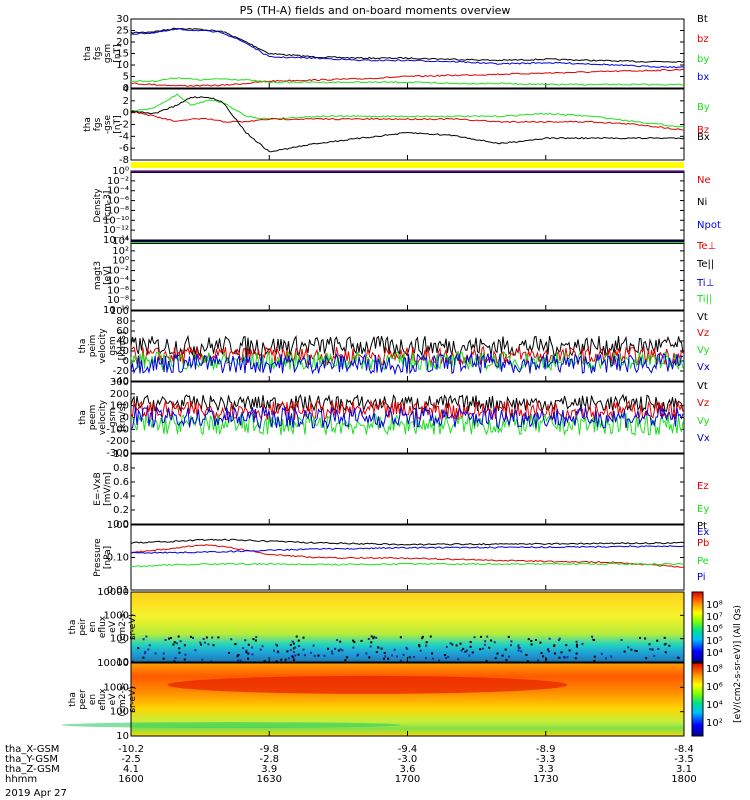 This screenshot has height=800, width=750. I want to click on y-axis-label: thafgsgsm[nT], so click(103, 53).